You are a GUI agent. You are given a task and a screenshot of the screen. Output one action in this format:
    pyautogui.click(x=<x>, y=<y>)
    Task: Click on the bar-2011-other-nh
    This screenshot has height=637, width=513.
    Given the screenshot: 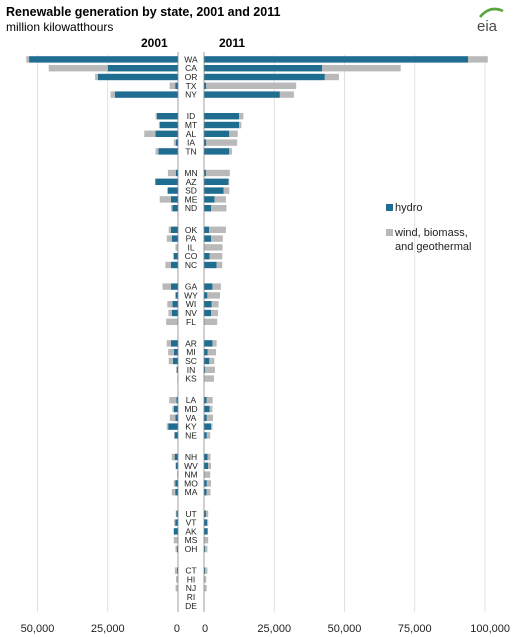 What is the action you would take?
    pyautogui.click(x=209, y=457)
    